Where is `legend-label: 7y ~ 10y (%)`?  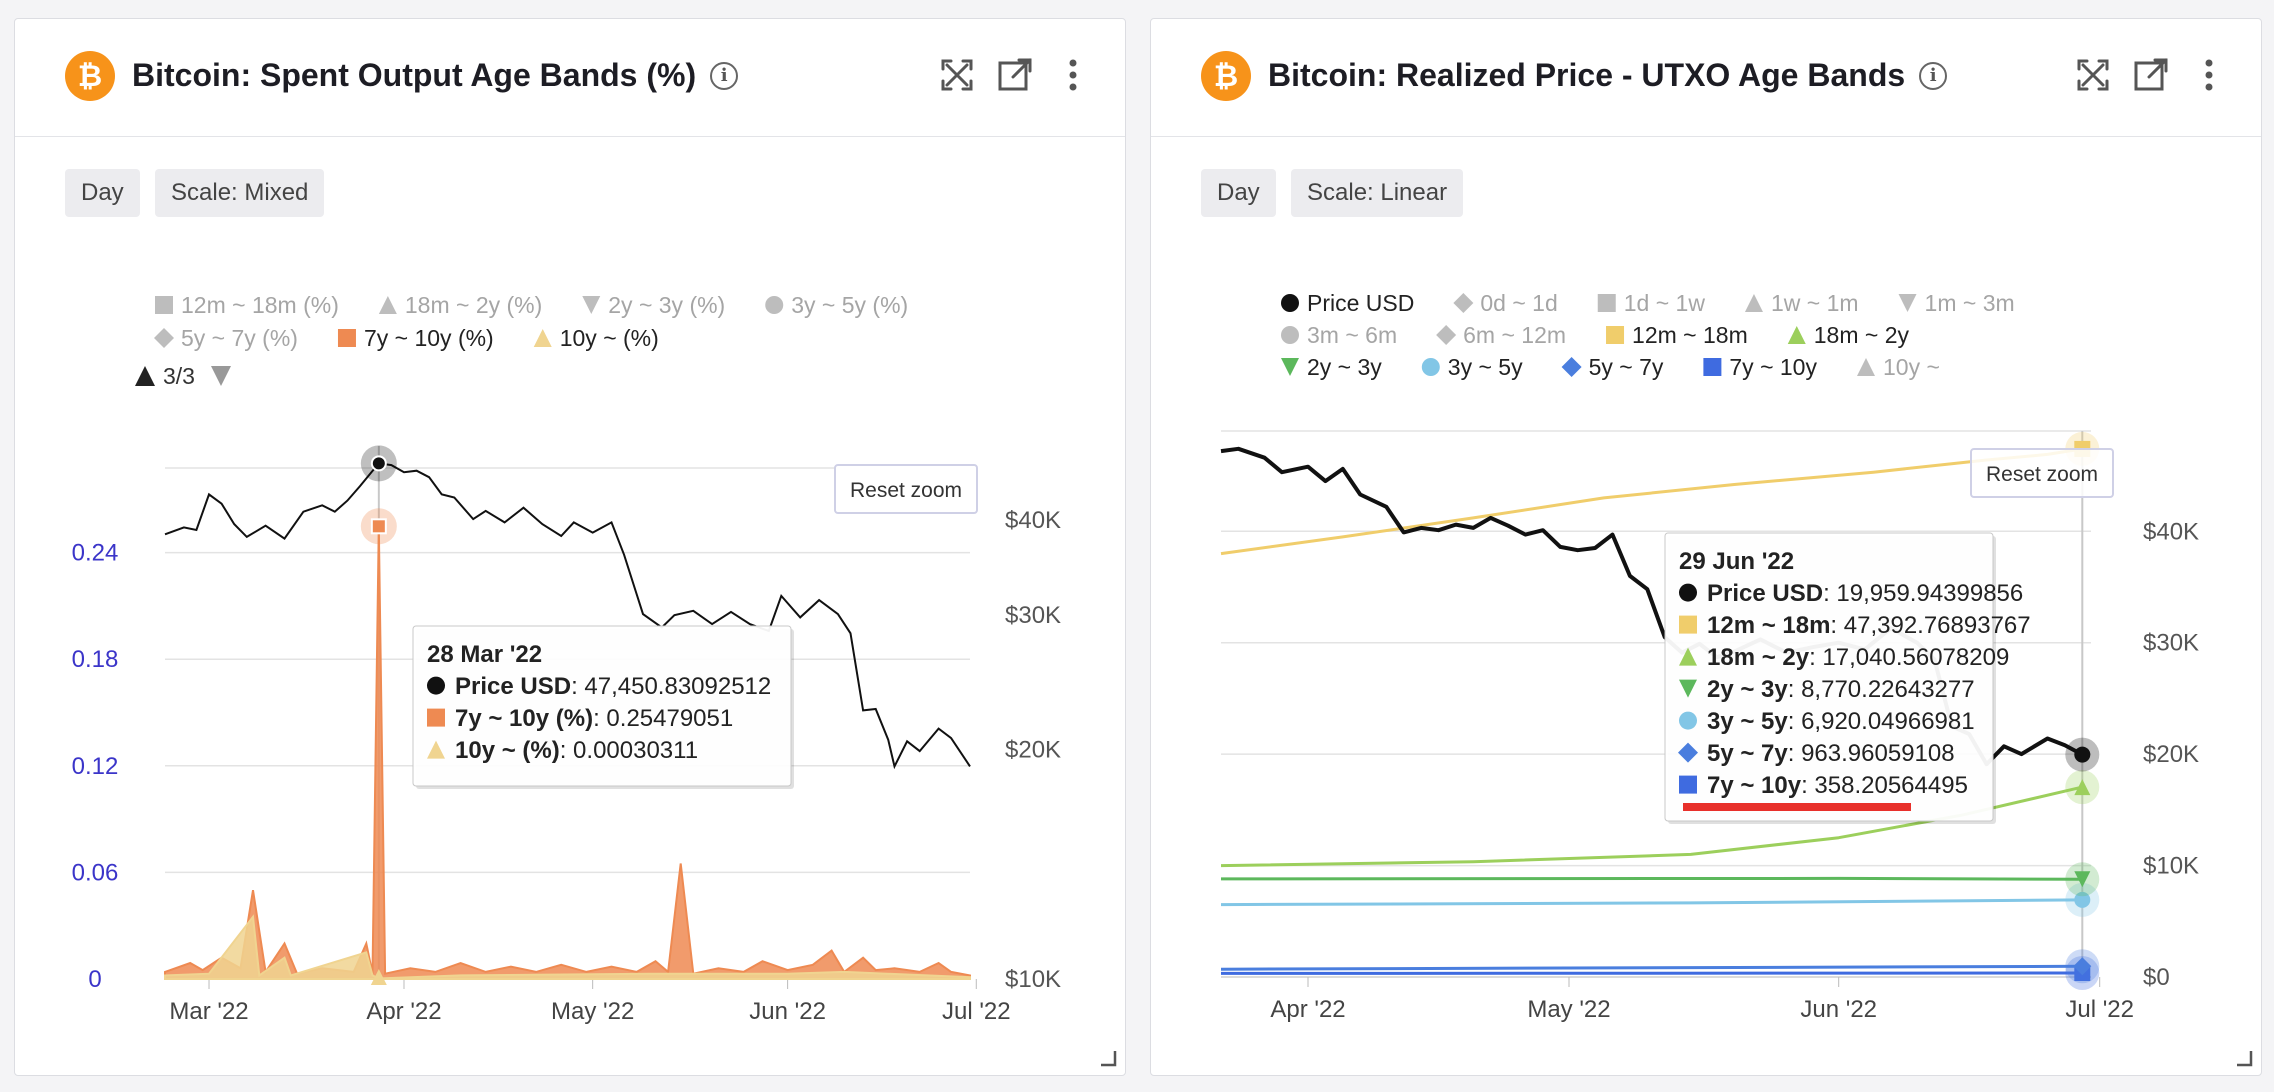 legend-label: 7y ~ 10y (%) is located at coordinates (429, 338).